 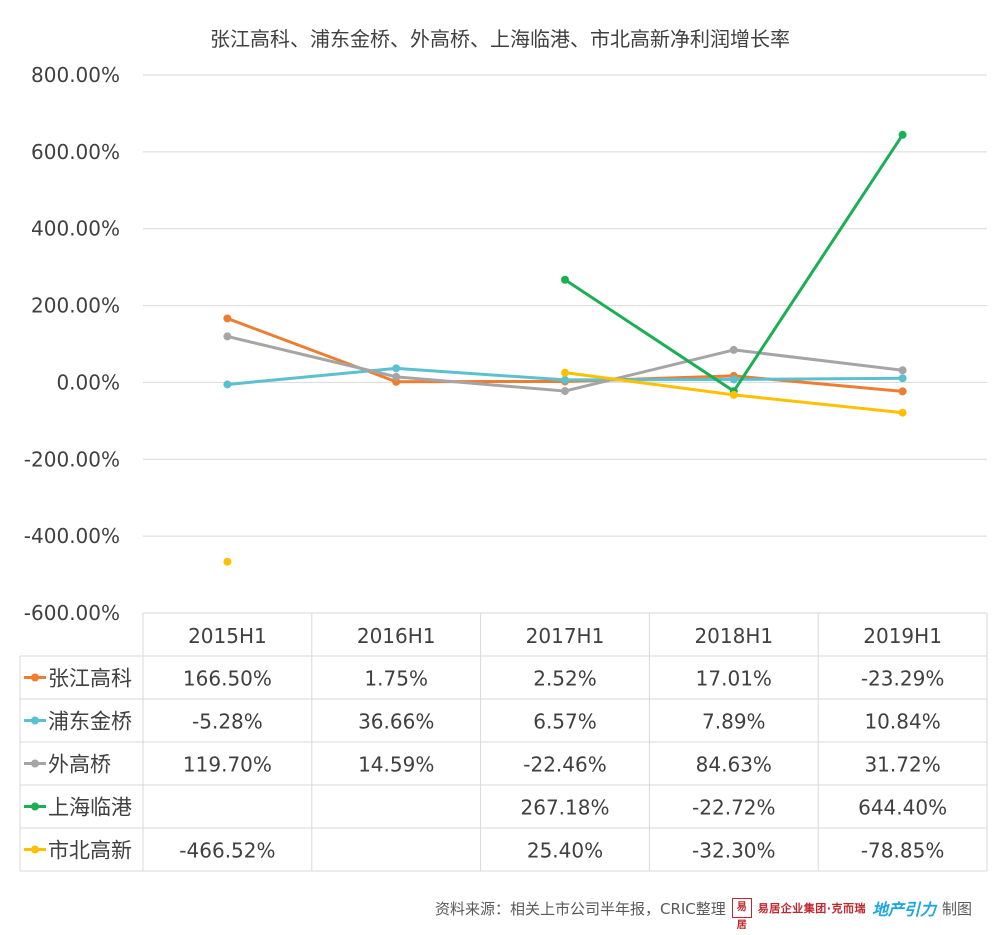 I want to click on table-cell-value: -466.52%, so click(x=227, y=851).